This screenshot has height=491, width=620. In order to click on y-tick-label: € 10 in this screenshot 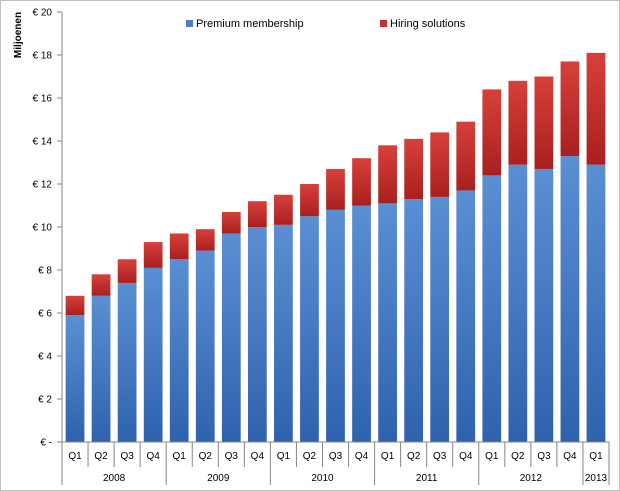, I will do `click(43, 228)`.